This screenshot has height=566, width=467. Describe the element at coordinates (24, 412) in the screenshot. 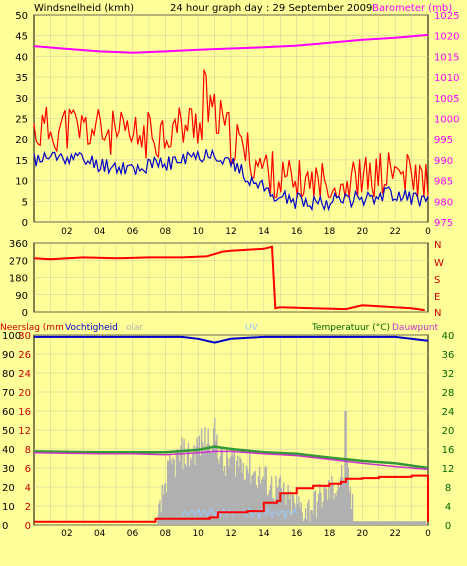

I see `rain-tick-label: 16` at that location.